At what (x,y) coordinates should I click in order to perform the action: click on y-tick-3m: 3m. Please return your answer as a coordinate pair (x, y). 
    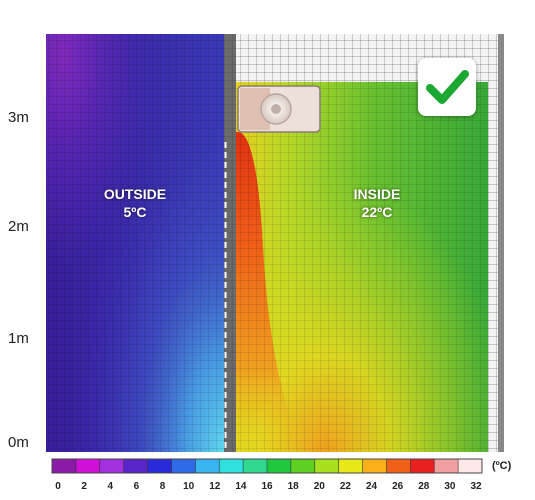
    Looking at the image, I should click on (18, 117).